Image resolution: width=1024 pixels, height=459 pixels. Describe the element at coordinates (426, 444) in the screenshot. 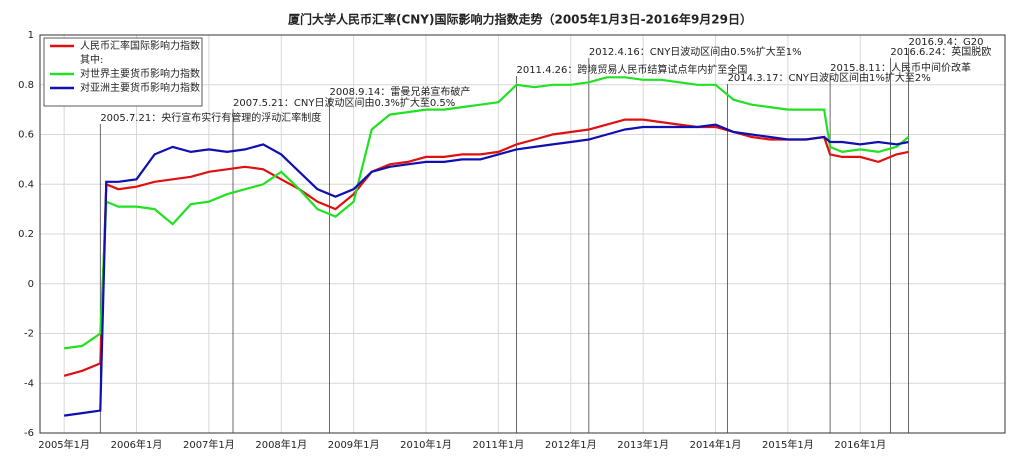

I see `x-tick-label: 2010年1月` at that location.